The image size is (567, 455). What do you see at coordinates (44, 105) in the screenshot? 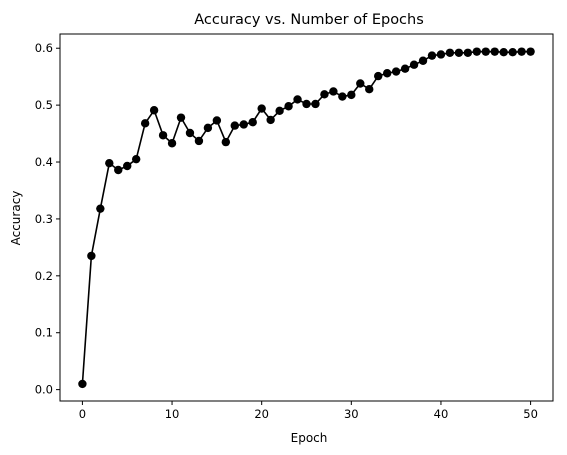
I see `y-tick-label: 0.5` at bounding box center [44, 105].